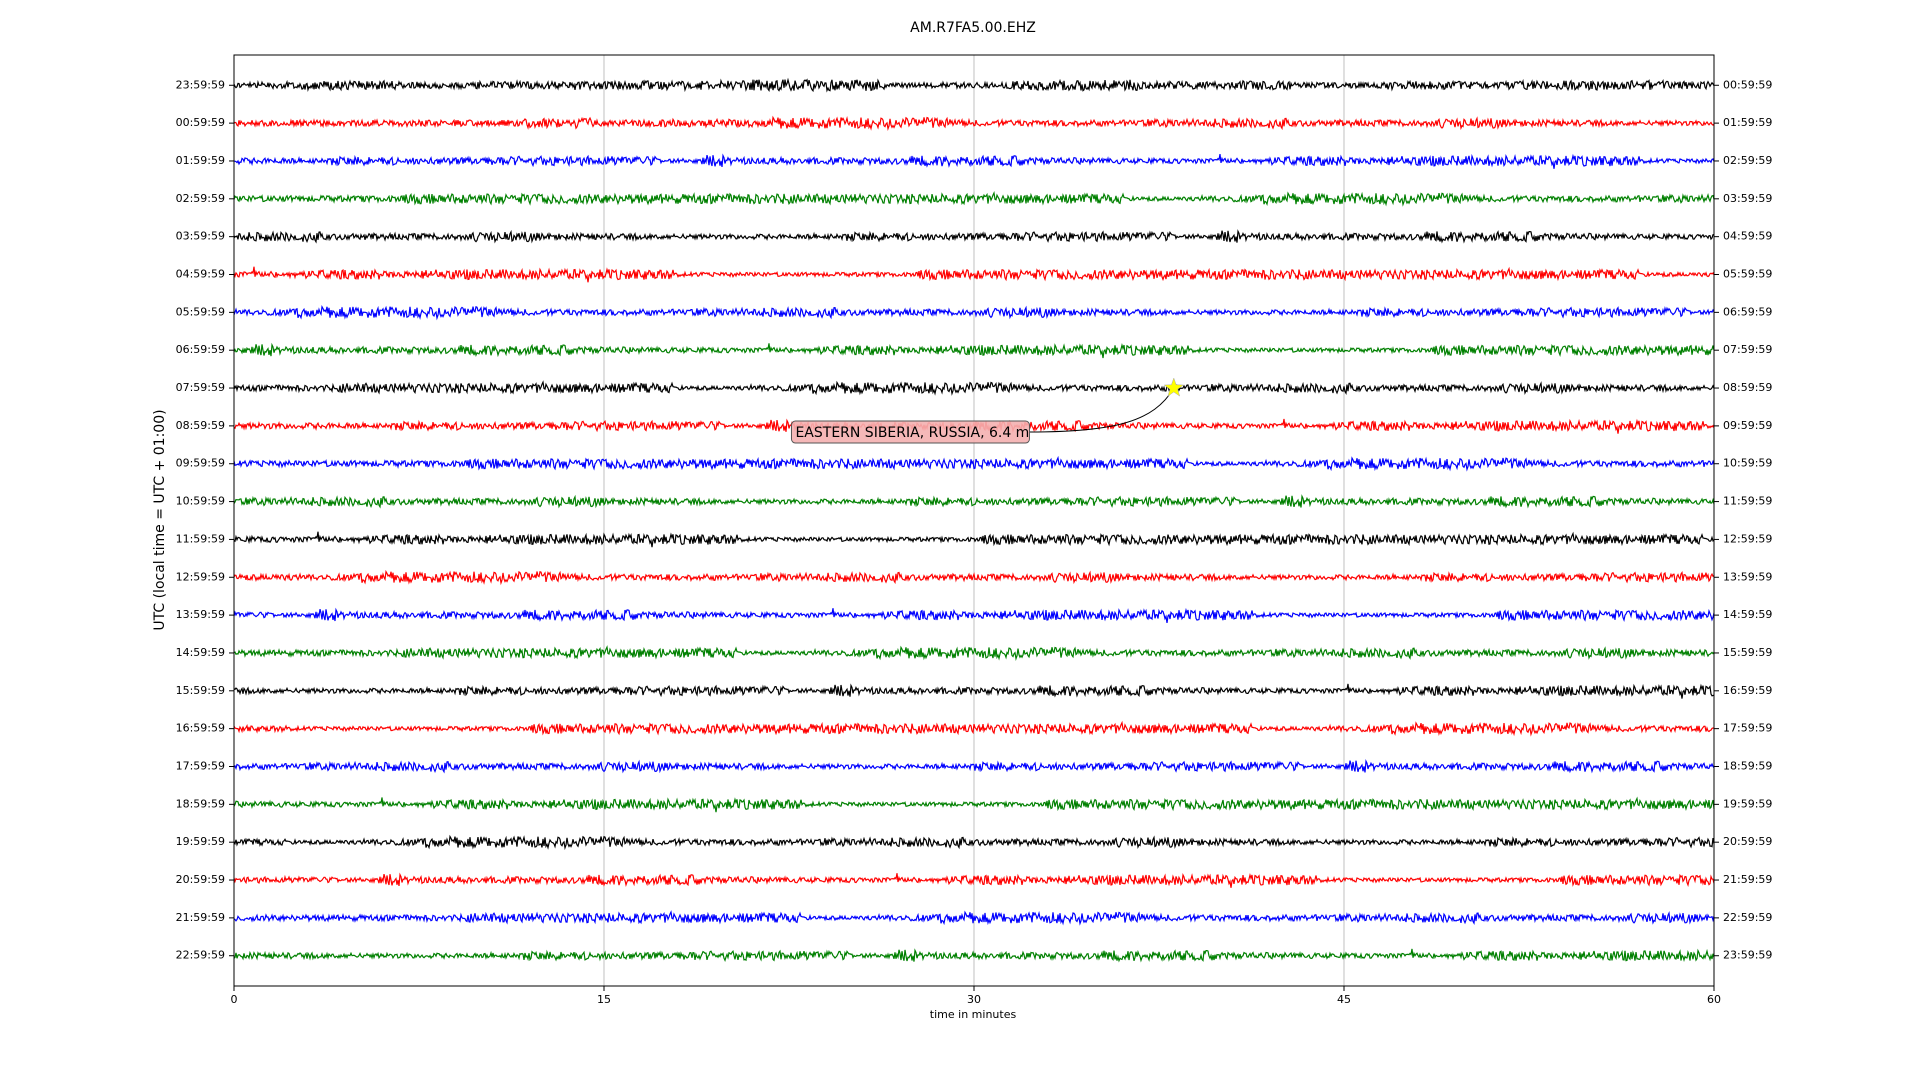  Describe the element at coordinates (200, 728) in the screenshot. I see `y-tick-label: 16:59:59` at that location.